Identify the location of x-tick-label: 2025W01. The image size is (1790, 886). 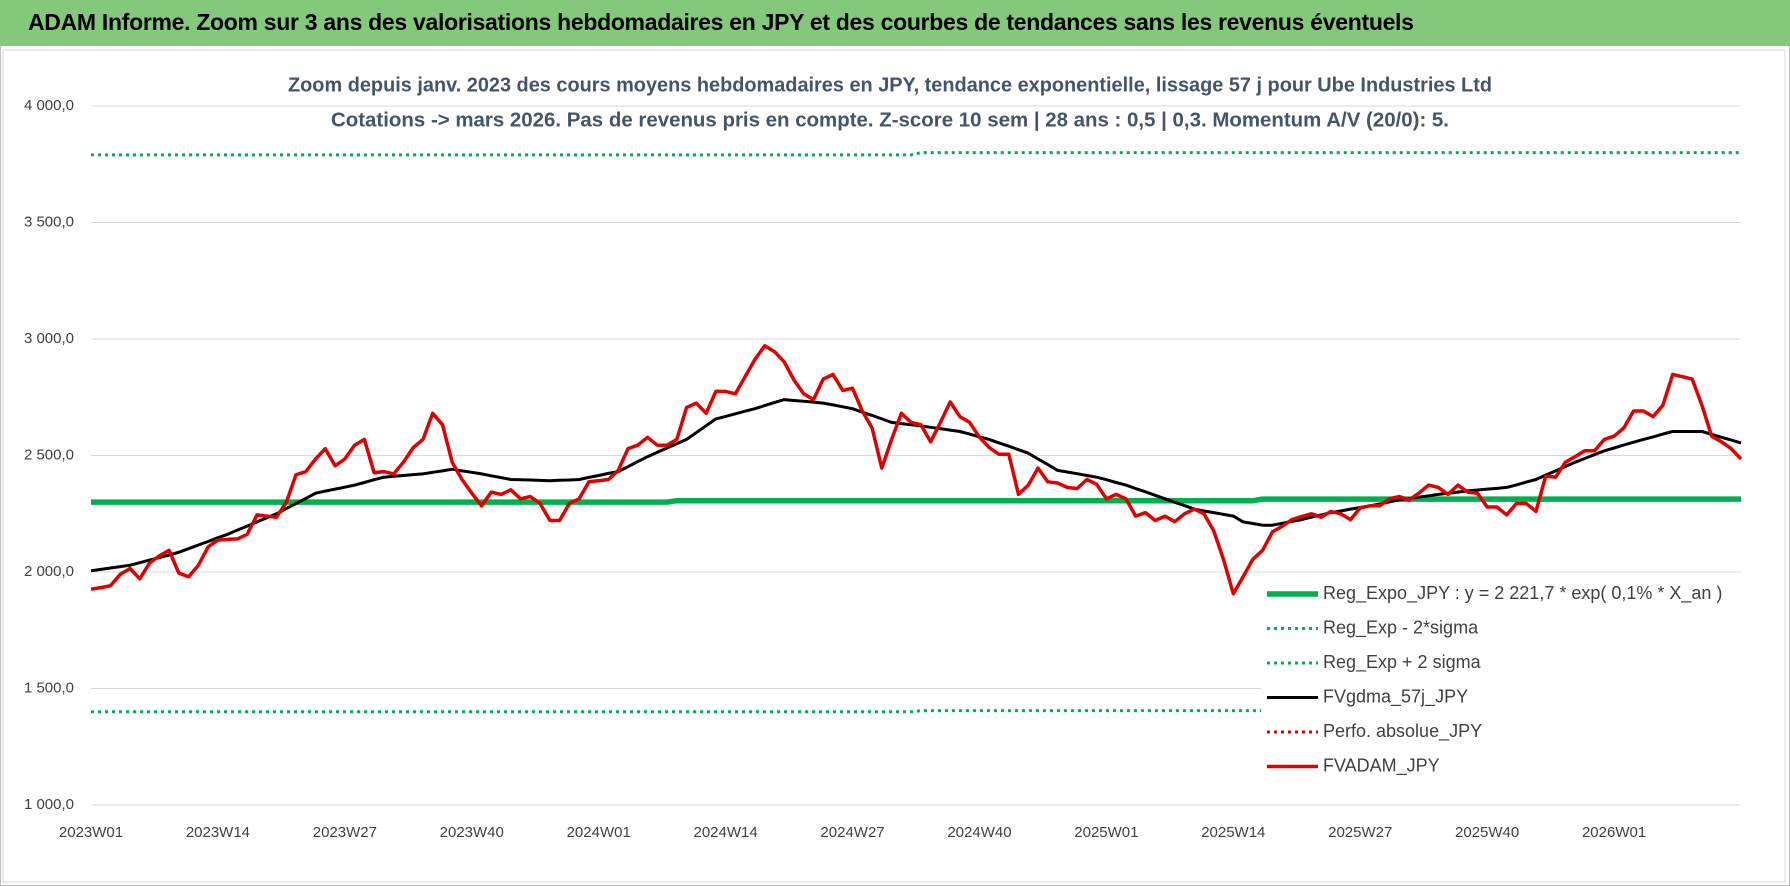
(1106, 832).